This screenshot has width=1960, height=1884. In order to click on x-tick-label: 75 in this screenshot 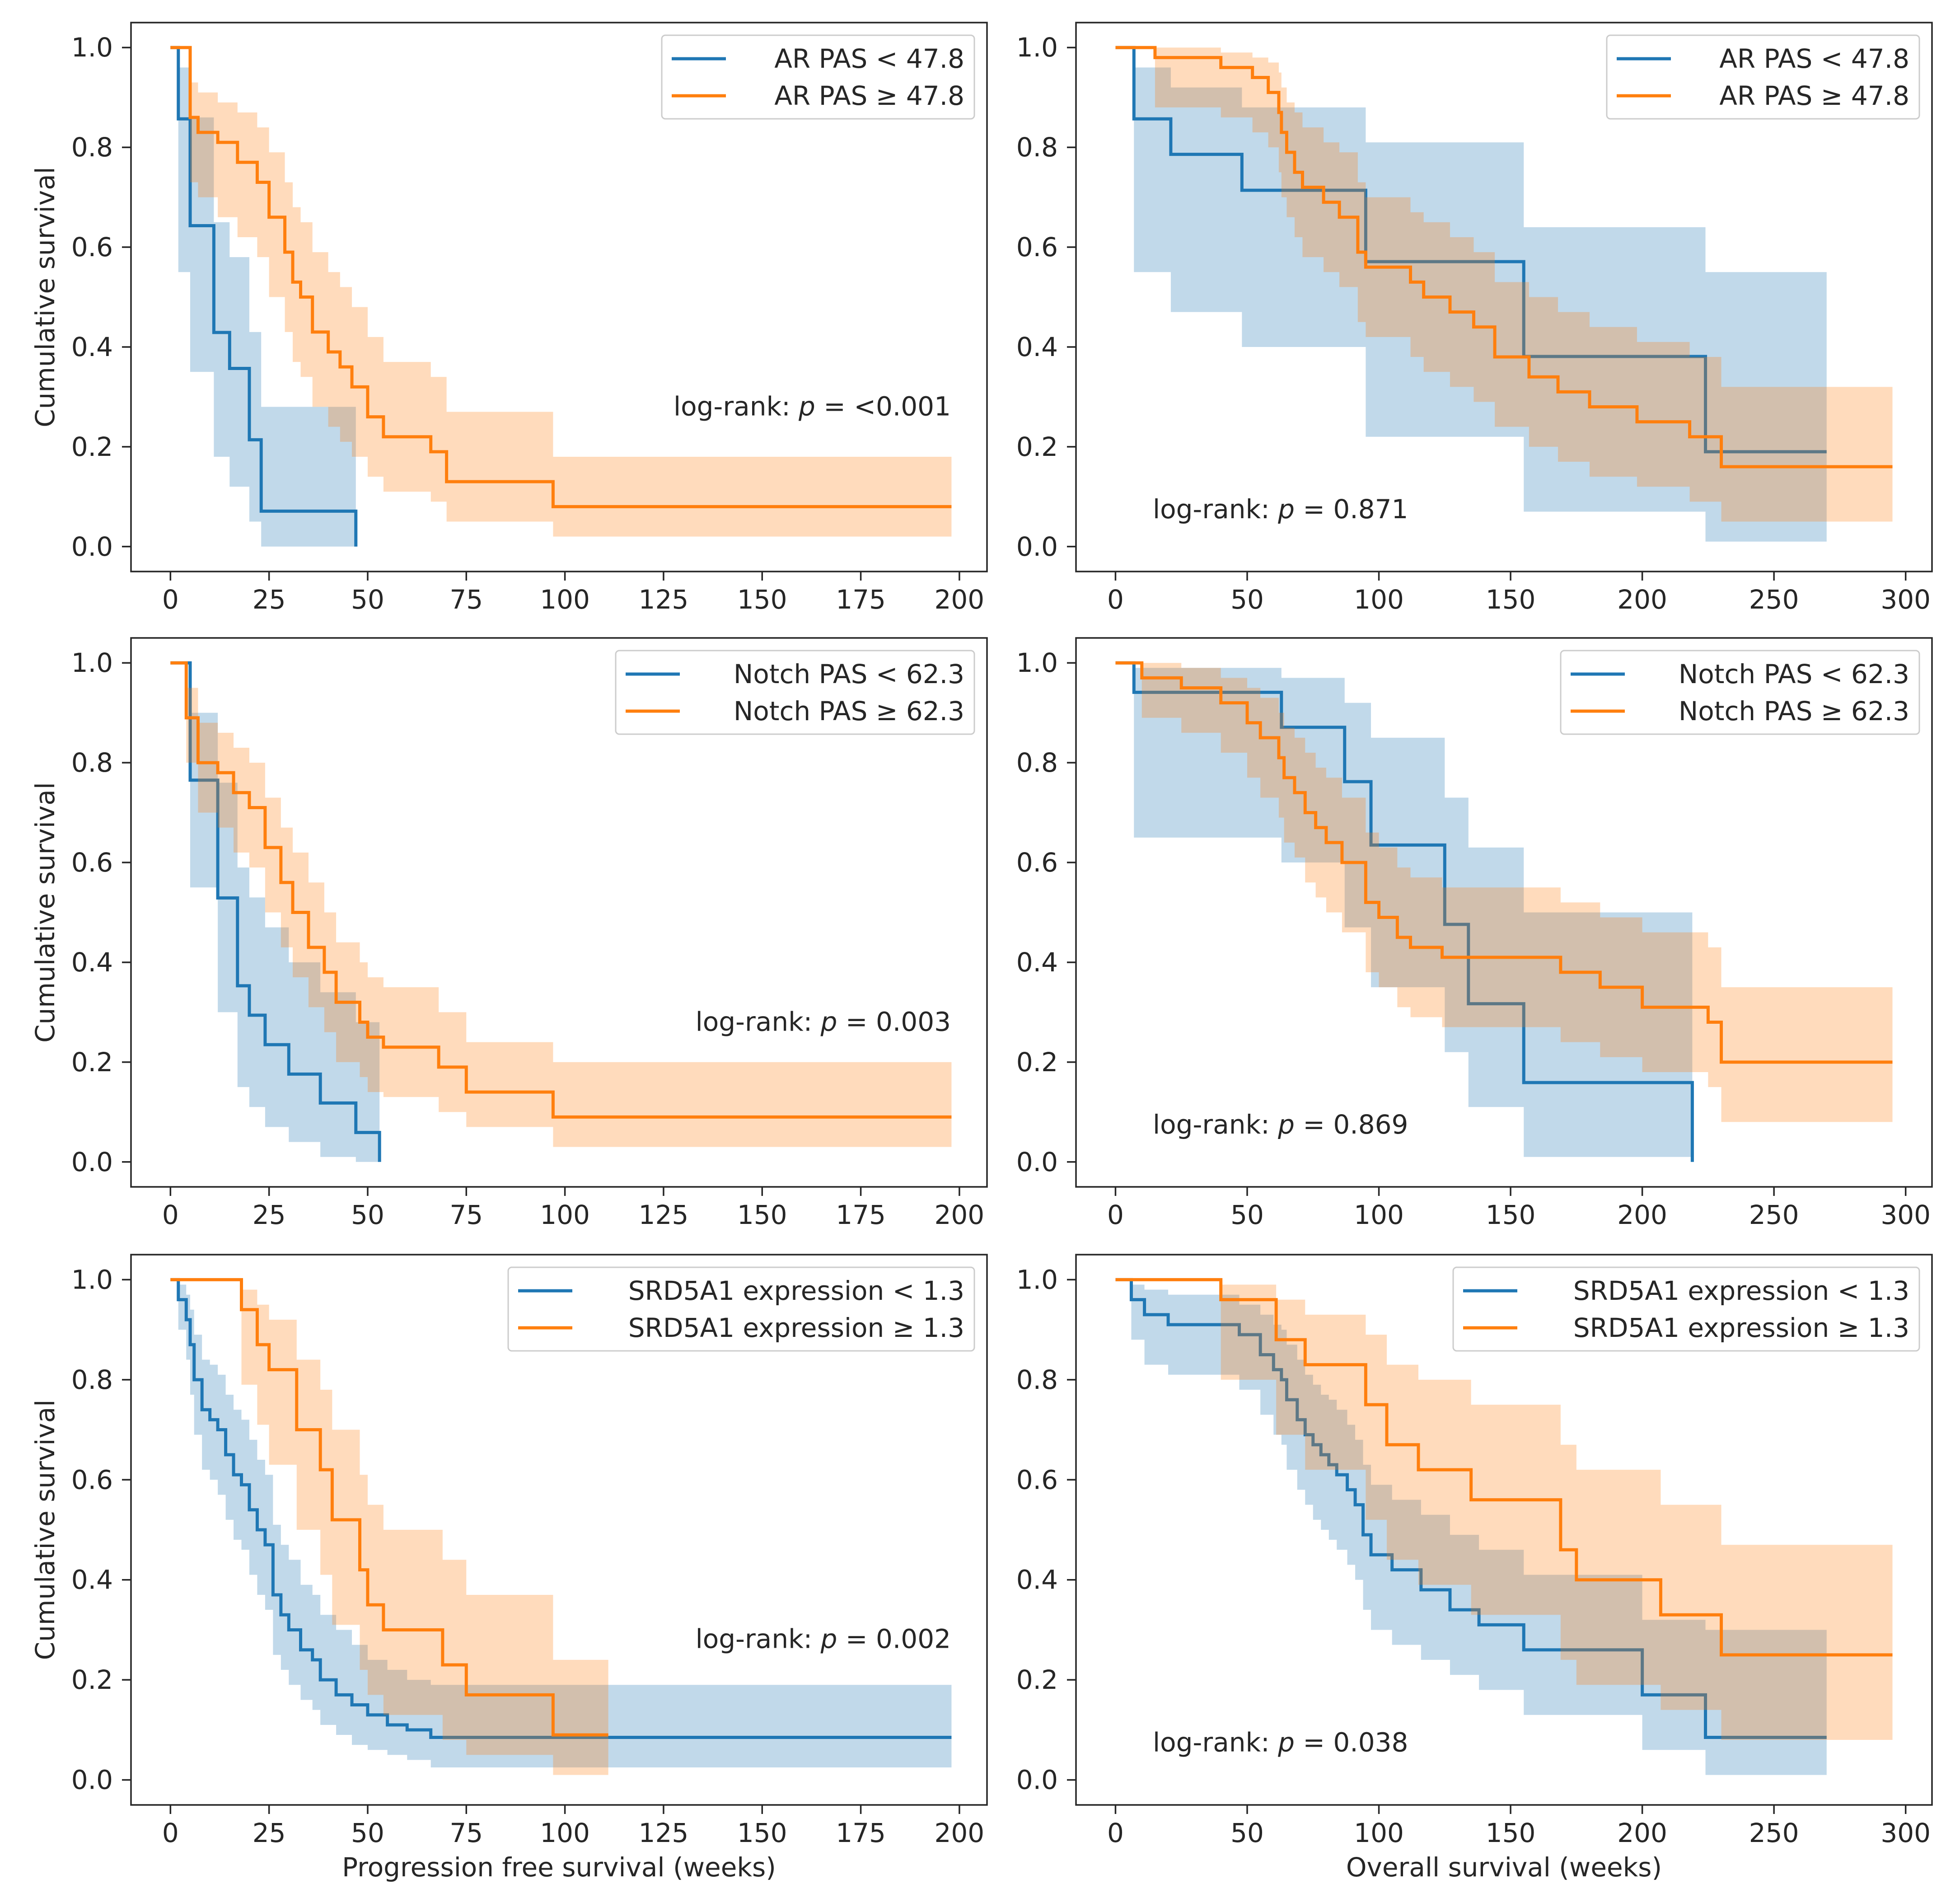, I will do `click(466, 1215)`.